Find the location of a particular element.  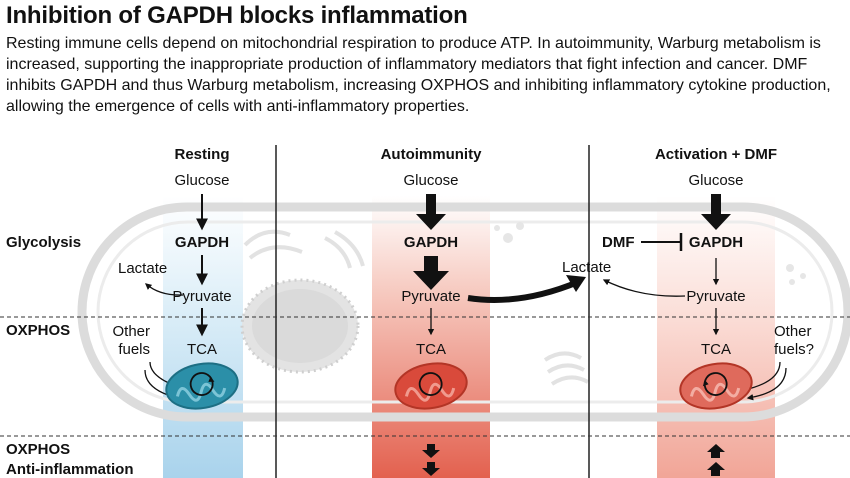

autoimmunity-gapdh: GAPDH is located at coordinates (431, 242).